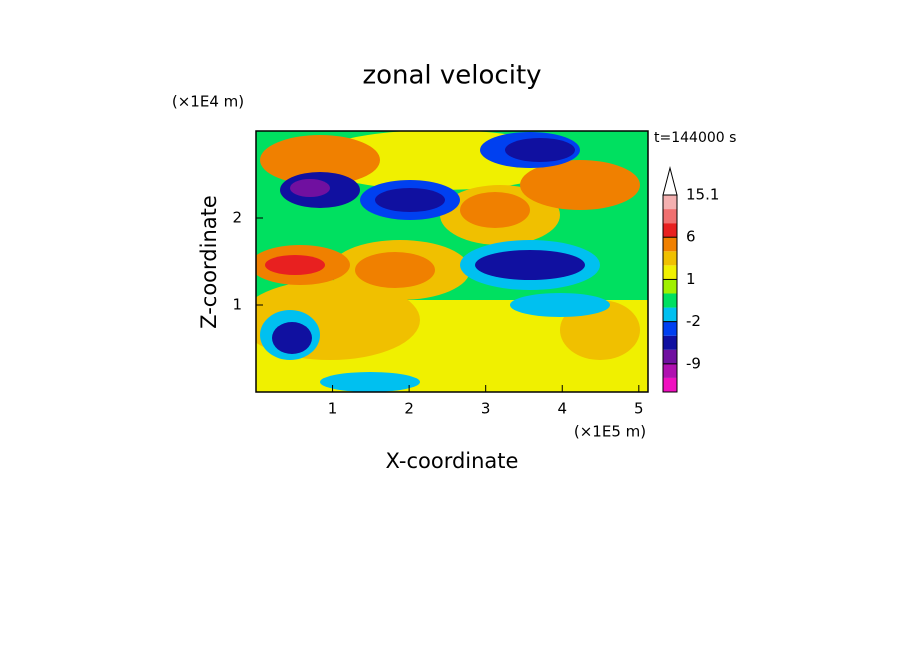  Describe the element at coordinates (452, 461) in the screenshot. I see `x-axis-label: X-coordinate` at that location.